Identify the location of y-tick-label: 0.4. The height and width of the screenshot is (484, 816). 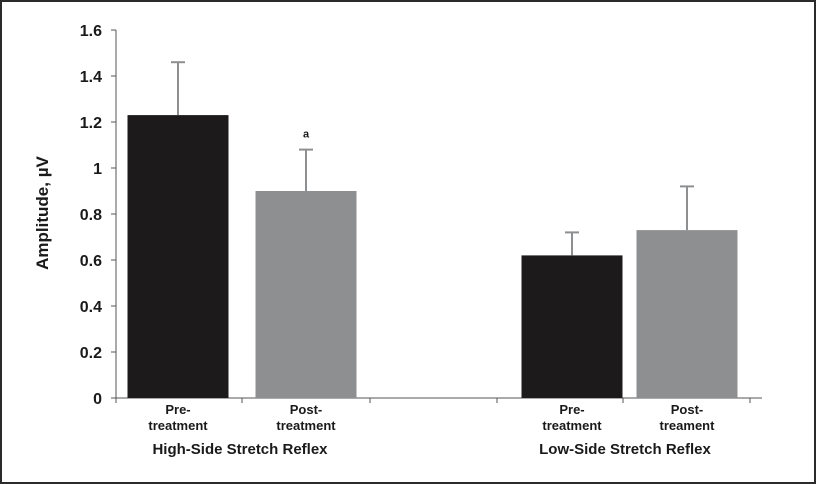
(91, 307).